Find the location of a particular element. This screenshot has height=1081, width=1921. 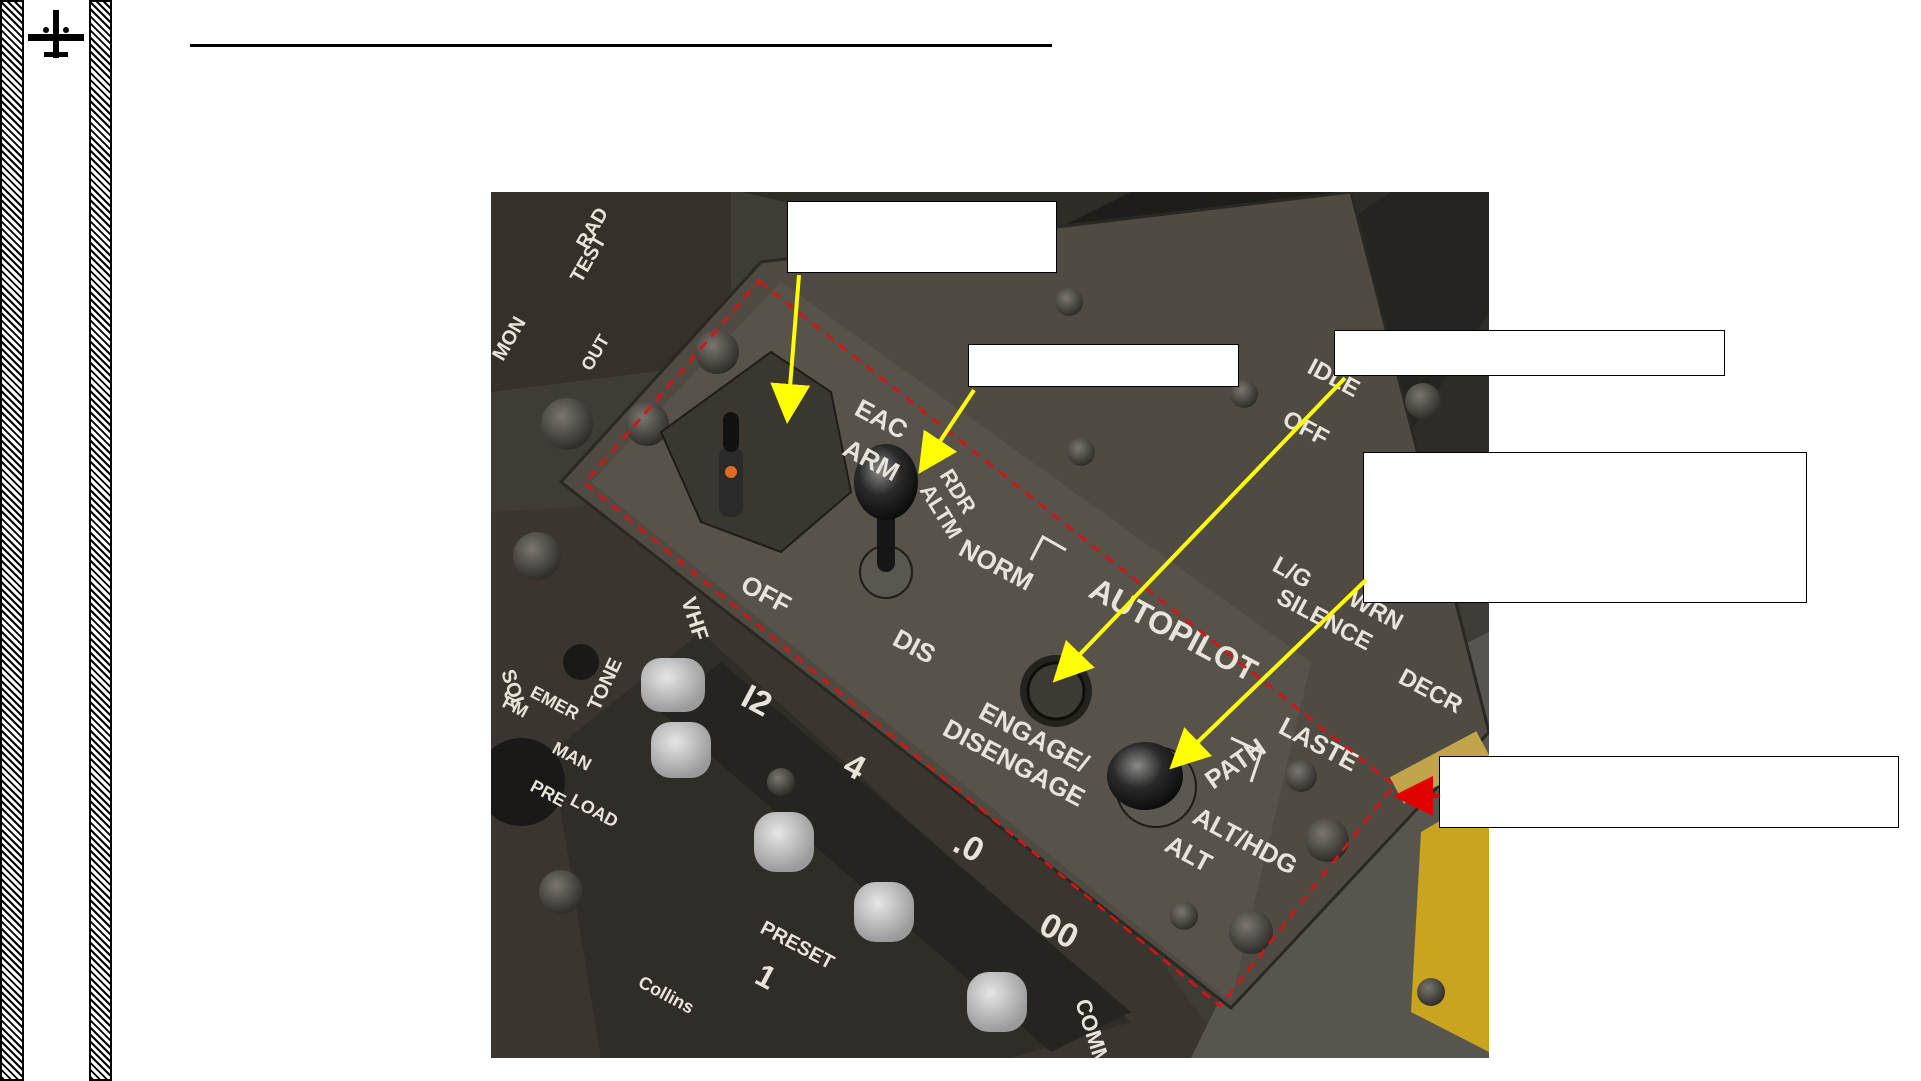

a10-aircraft-icon is located at coordinates (56, 34).